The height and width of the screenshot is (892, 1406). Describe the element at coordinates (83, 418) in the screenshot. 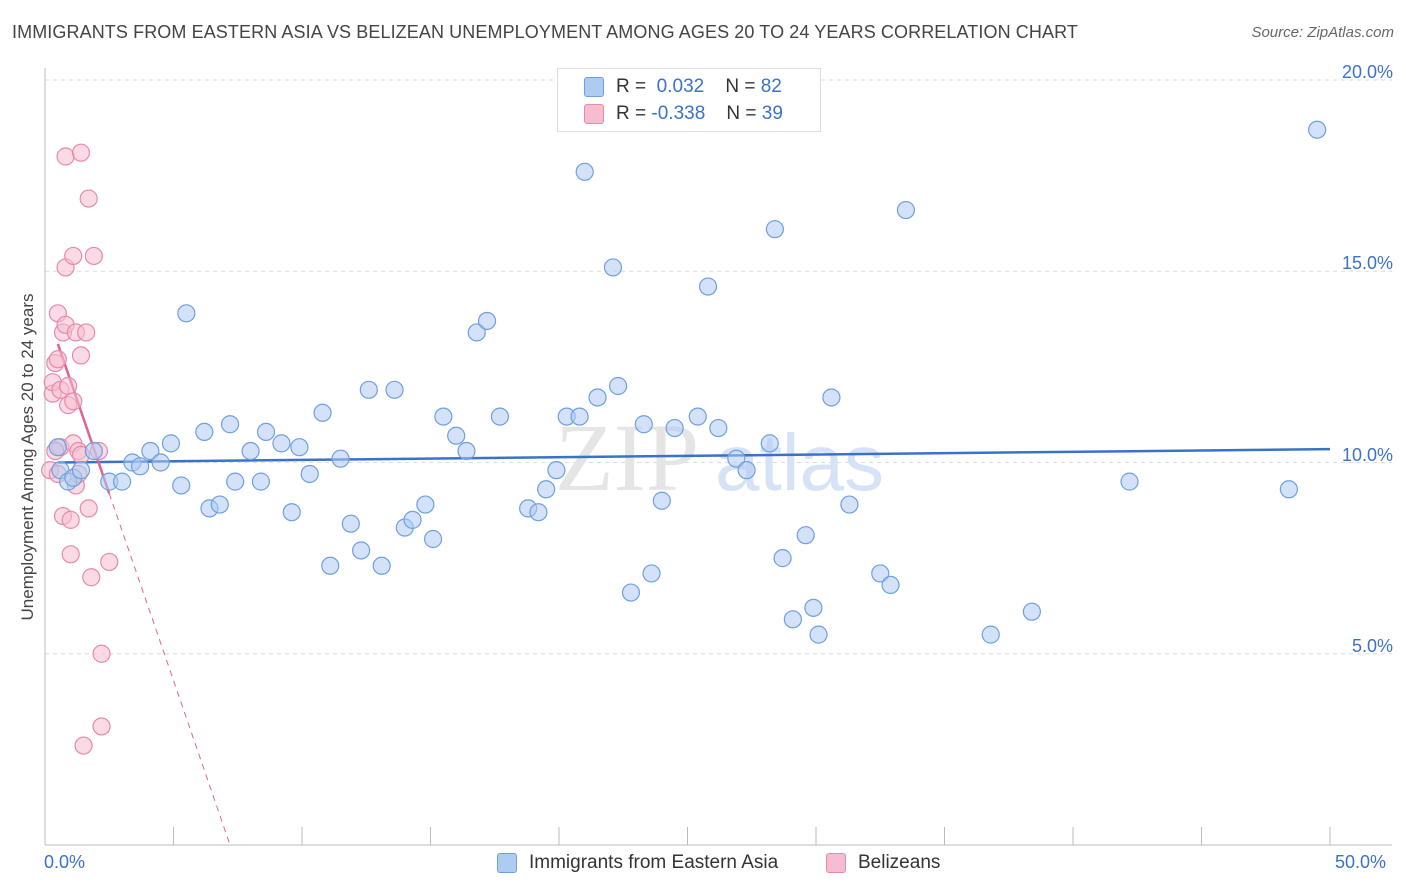

I see `trend-line-belizeans` at that location.